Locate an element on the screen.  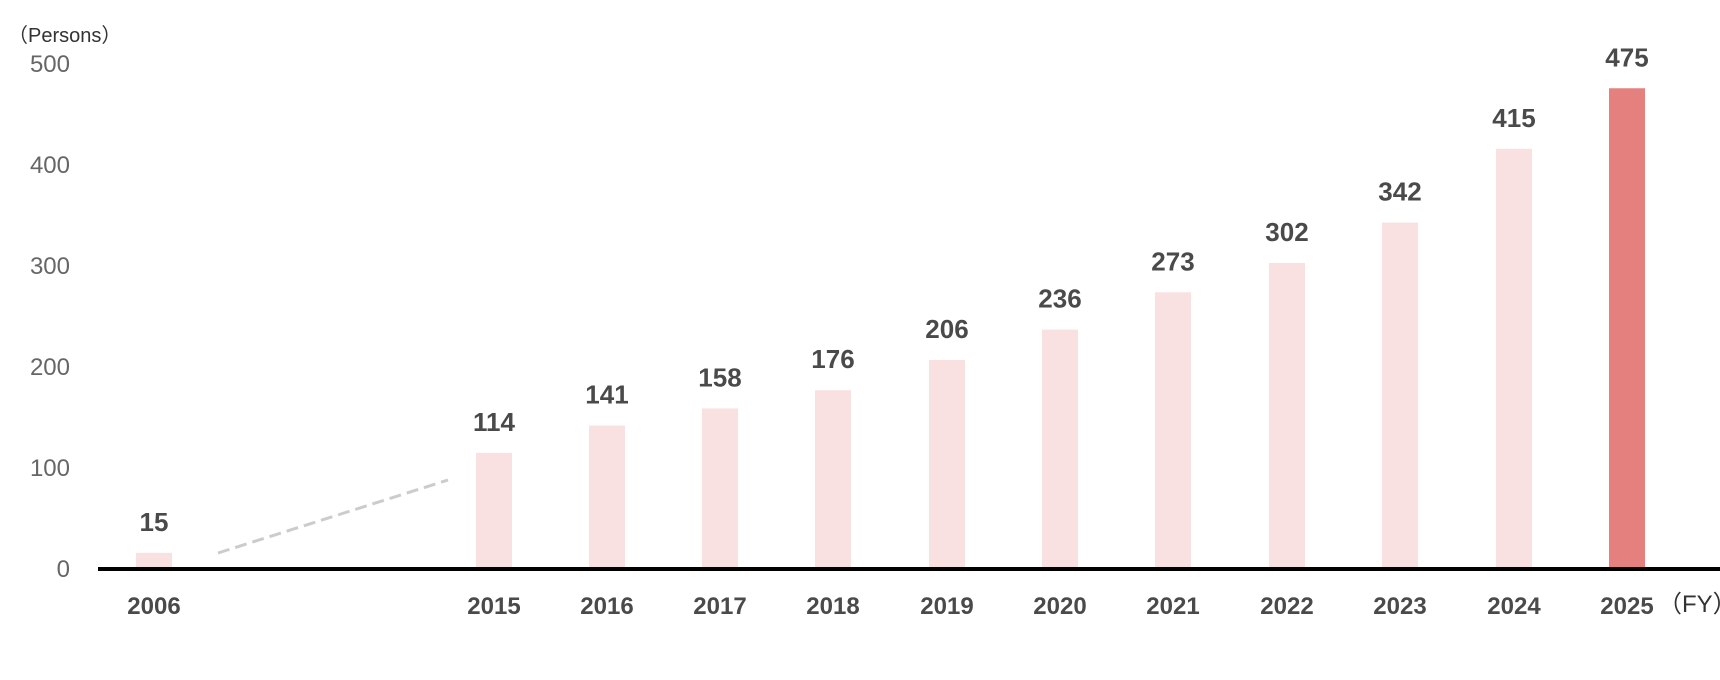
bar-2024 is located at coordinates (1514, 358).